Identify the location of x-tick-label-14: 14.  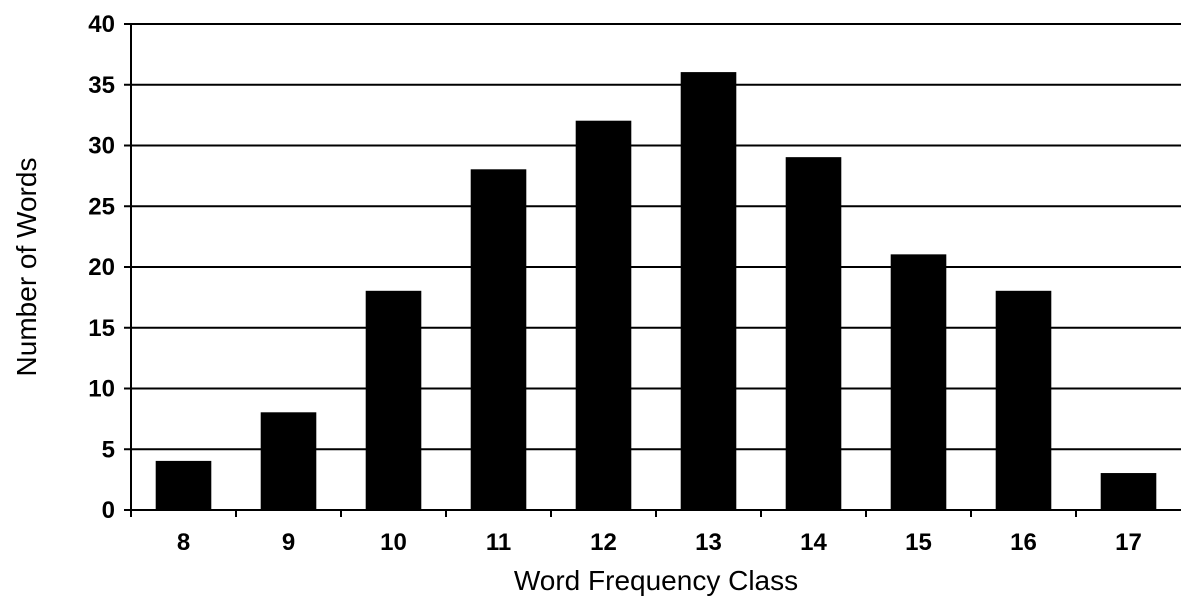
(813, 542).